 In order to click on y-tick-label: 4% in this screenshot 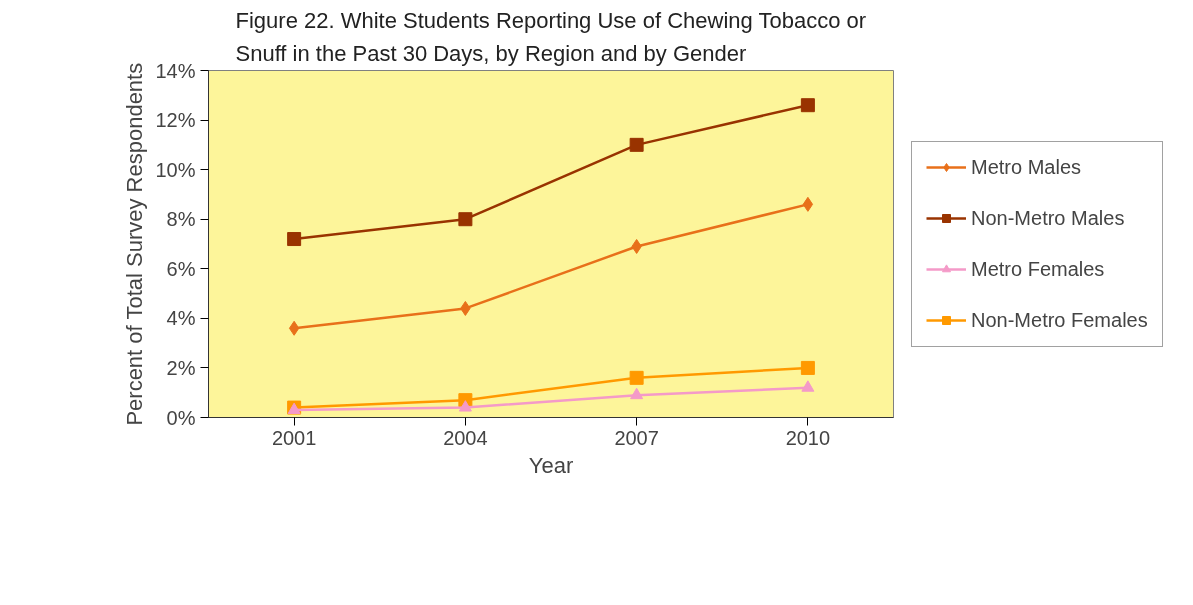, I will do `click(181, 318)`.